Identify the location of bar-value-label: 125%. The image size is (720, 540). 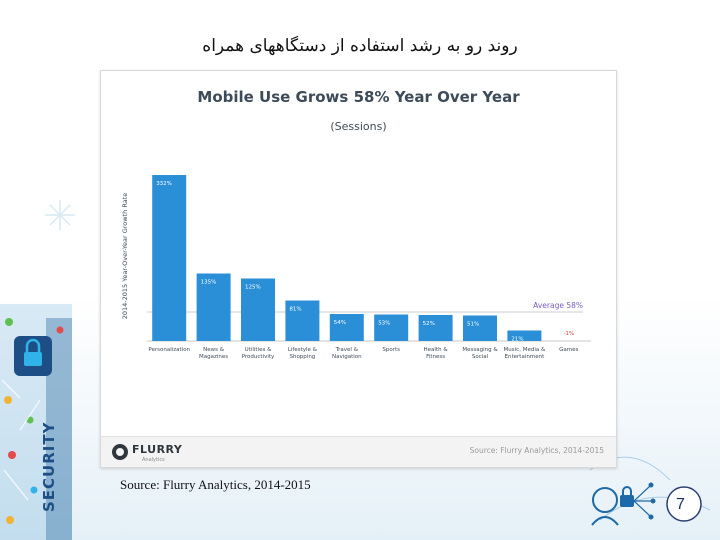
(253, 288).